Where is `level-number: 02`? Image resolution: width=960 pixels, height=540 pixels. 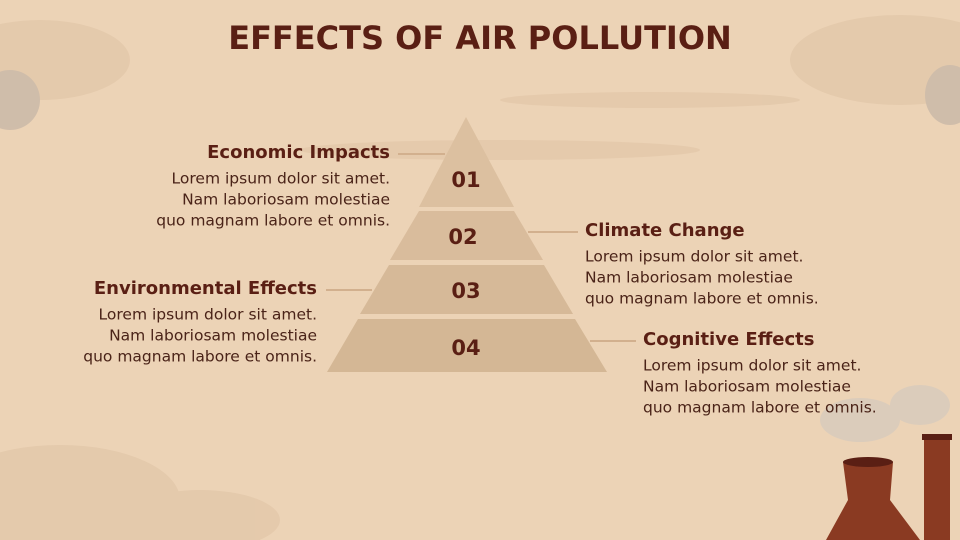 level-number: 02 is located at coordinates (462, 237).